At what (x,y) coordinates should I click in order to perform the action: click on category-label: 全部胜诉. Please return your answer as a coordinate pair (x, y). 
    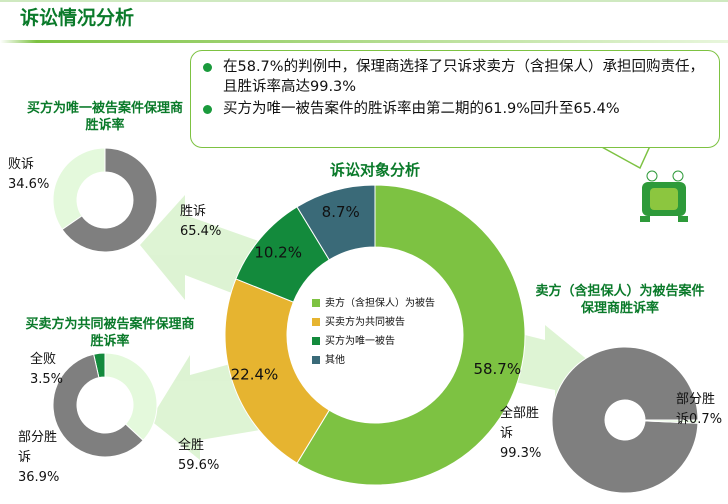
    Looking at the image, I should click on (520, 423).